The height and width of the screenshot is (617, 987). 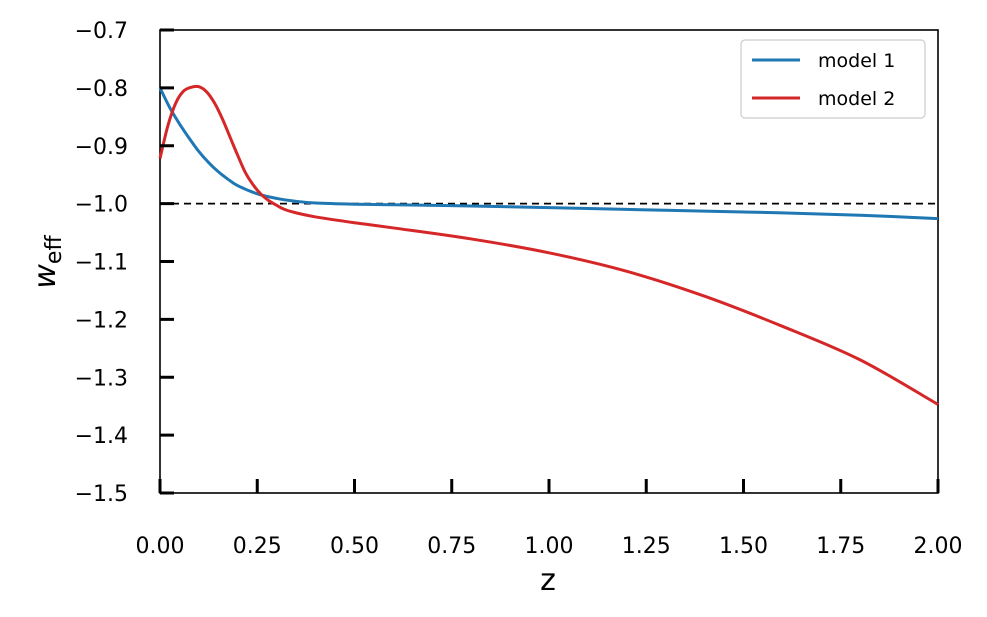 What do you see at coordinates (549, 519) in the screenshot?
I see `x-axis-ticks: 0.00 0.25 0.50 0.75 1.00 1.25 1.50 1.75 2.00` at bounding box center [549, 519].